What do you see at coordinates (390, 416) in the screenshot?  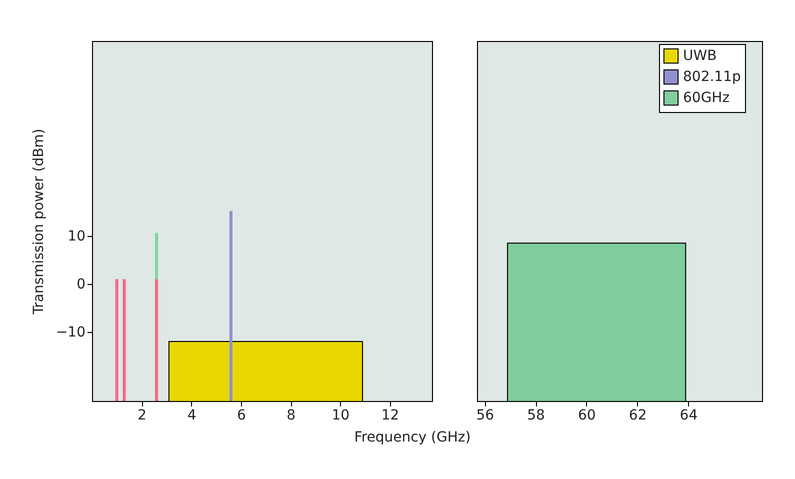 I see `x-tick-label: 12` at bounding box center [390, 416].